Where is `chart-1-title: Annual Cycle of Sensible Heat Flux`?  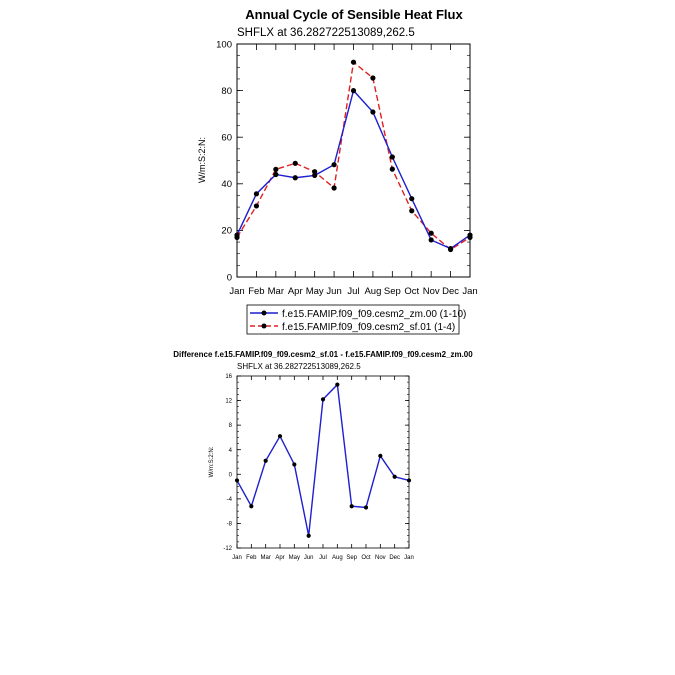 chart-1-title: Annual Cycle of Sensible Heat Flux is located at coordinates (354, 14).